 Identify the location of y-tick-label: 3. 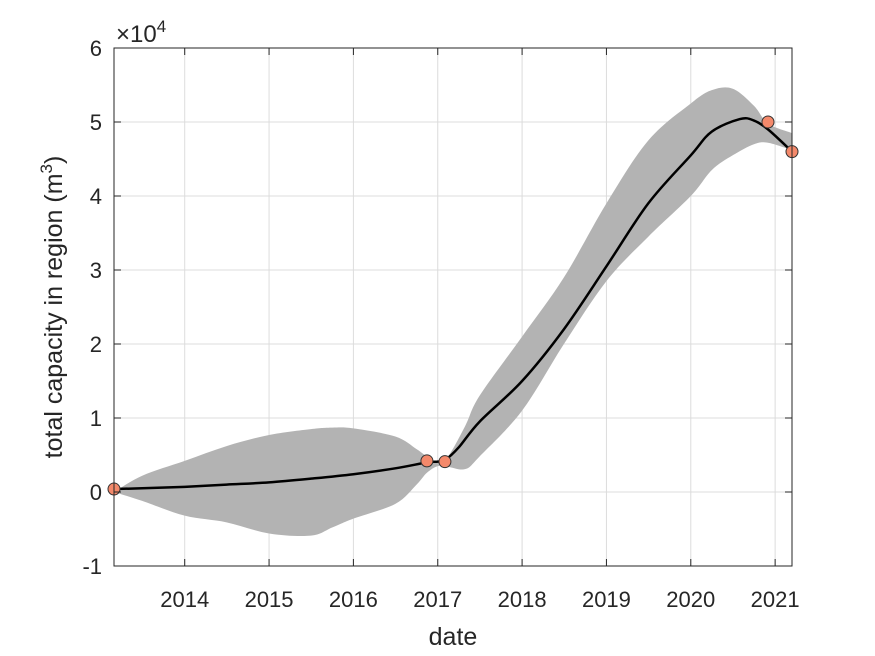
(96, 270).